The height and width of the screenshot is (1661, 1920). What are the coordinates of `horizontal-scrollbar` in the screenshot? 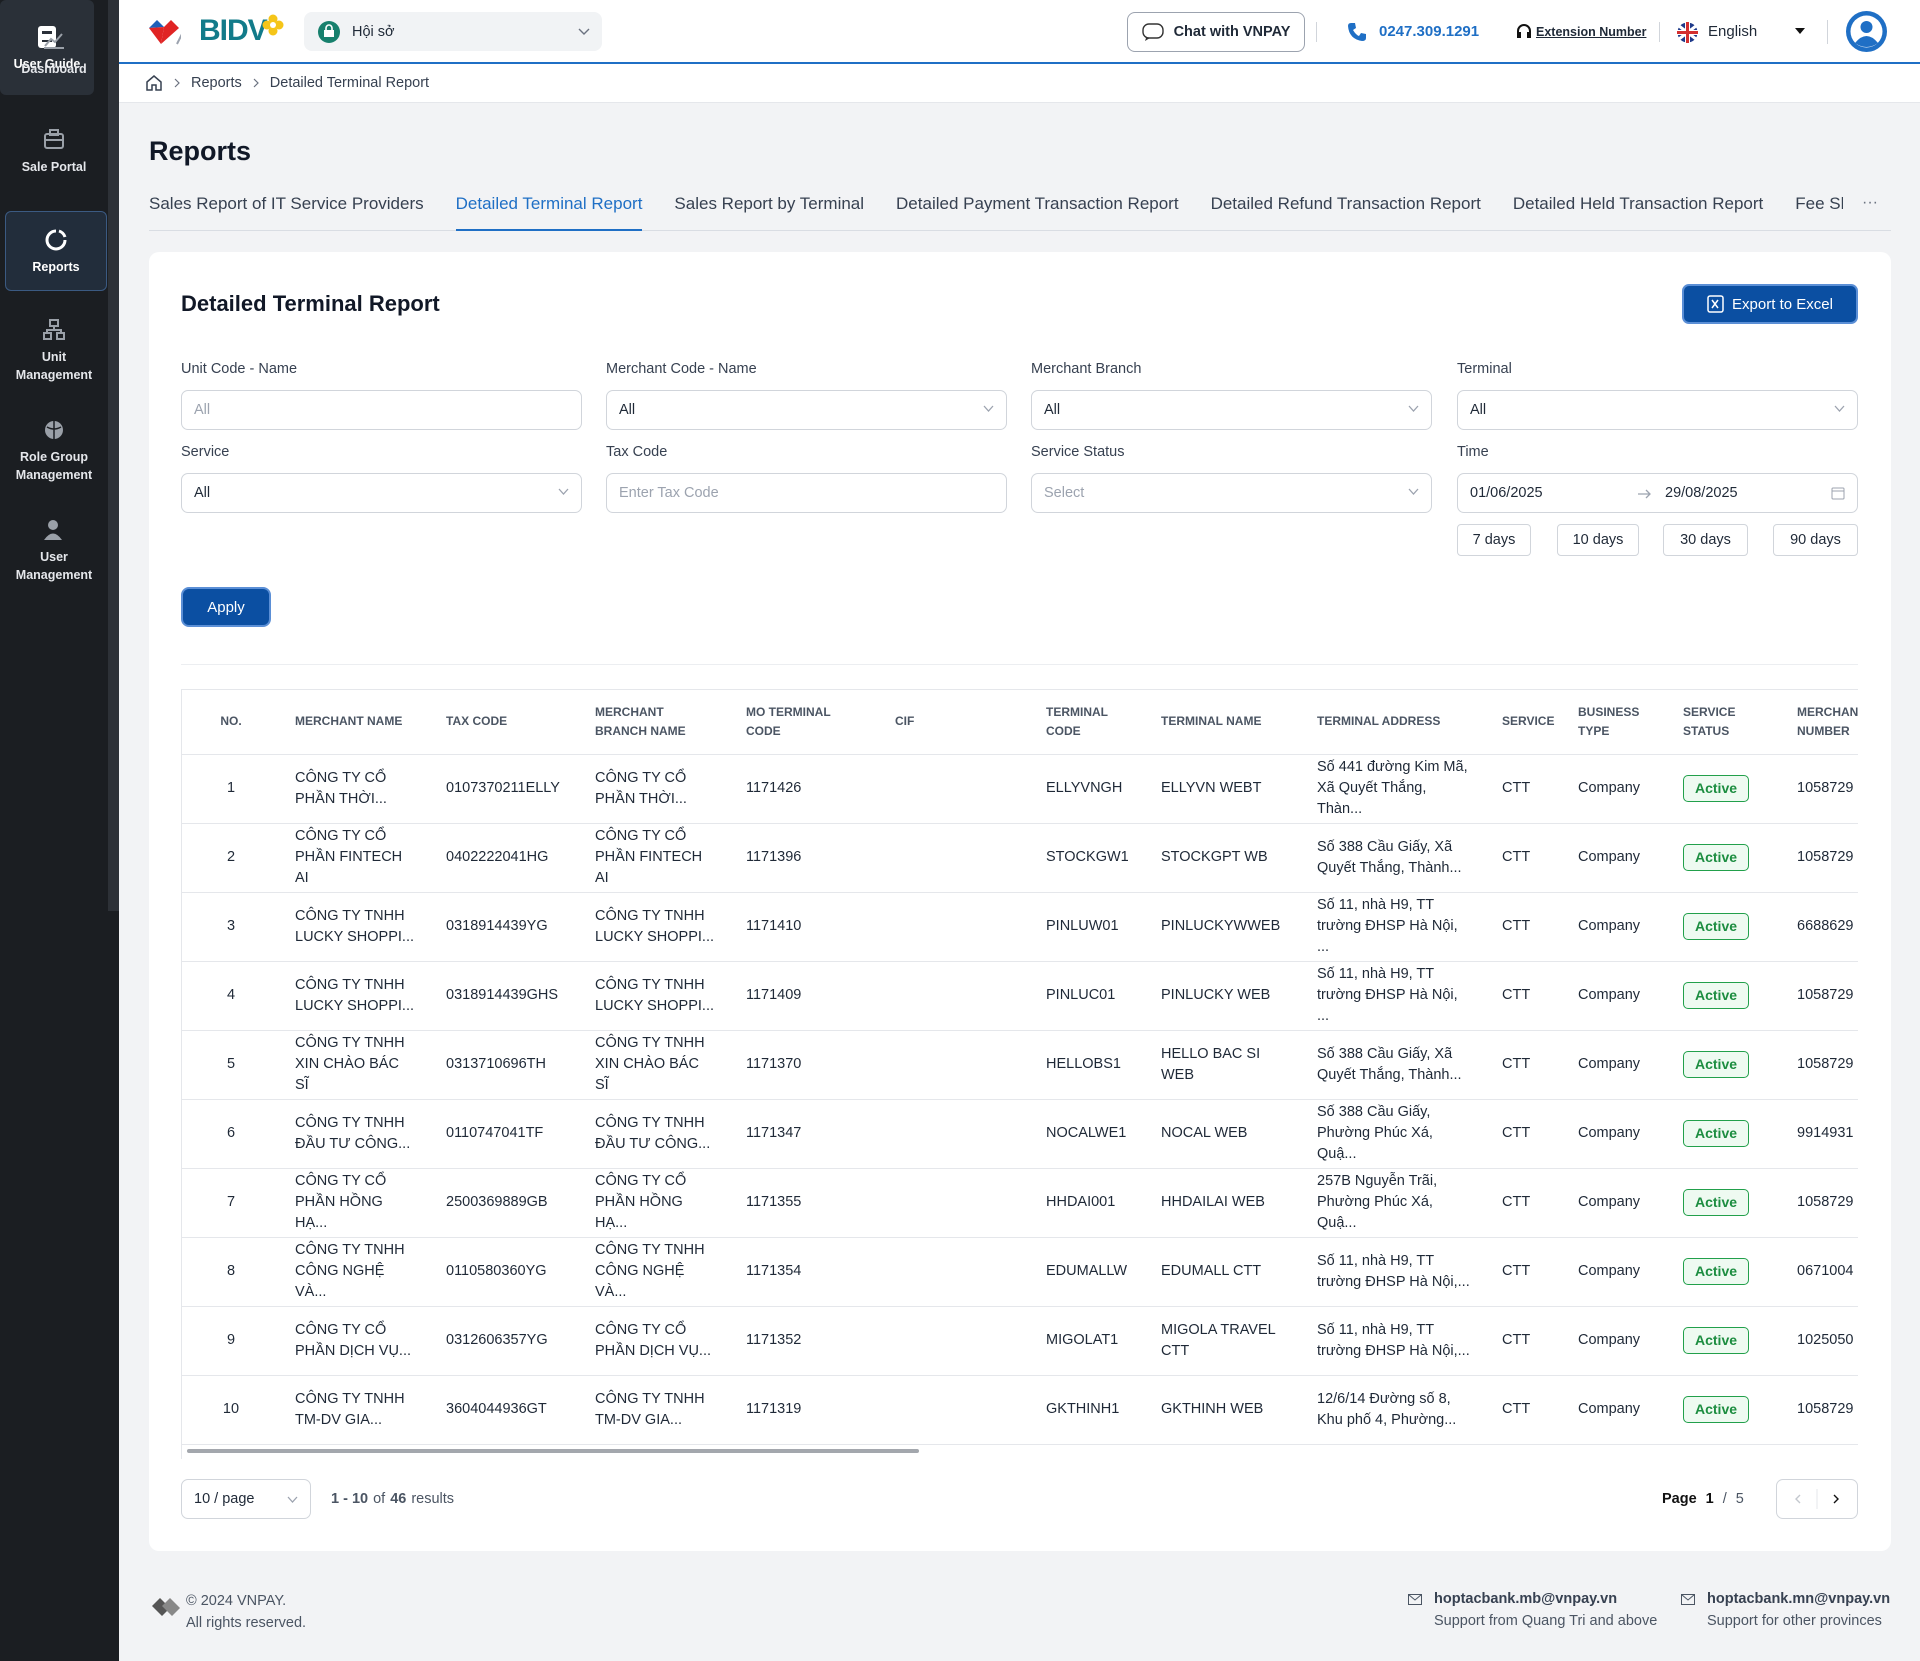 It's located at (553, 1451).